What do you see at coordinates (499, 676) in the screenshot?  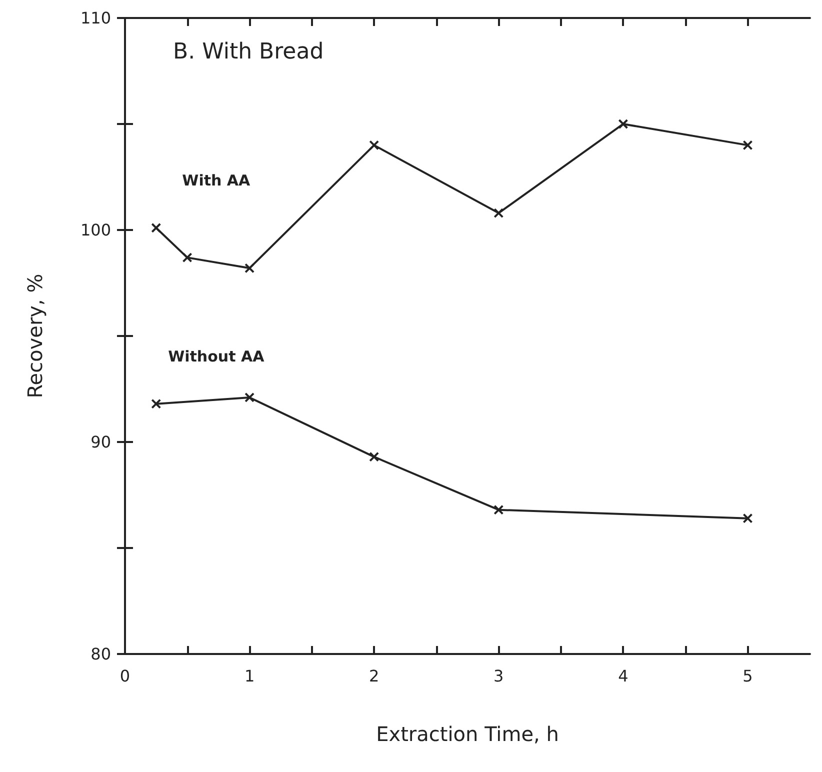 I see `x-tick-label: 3` at bounding box center [499, 676].